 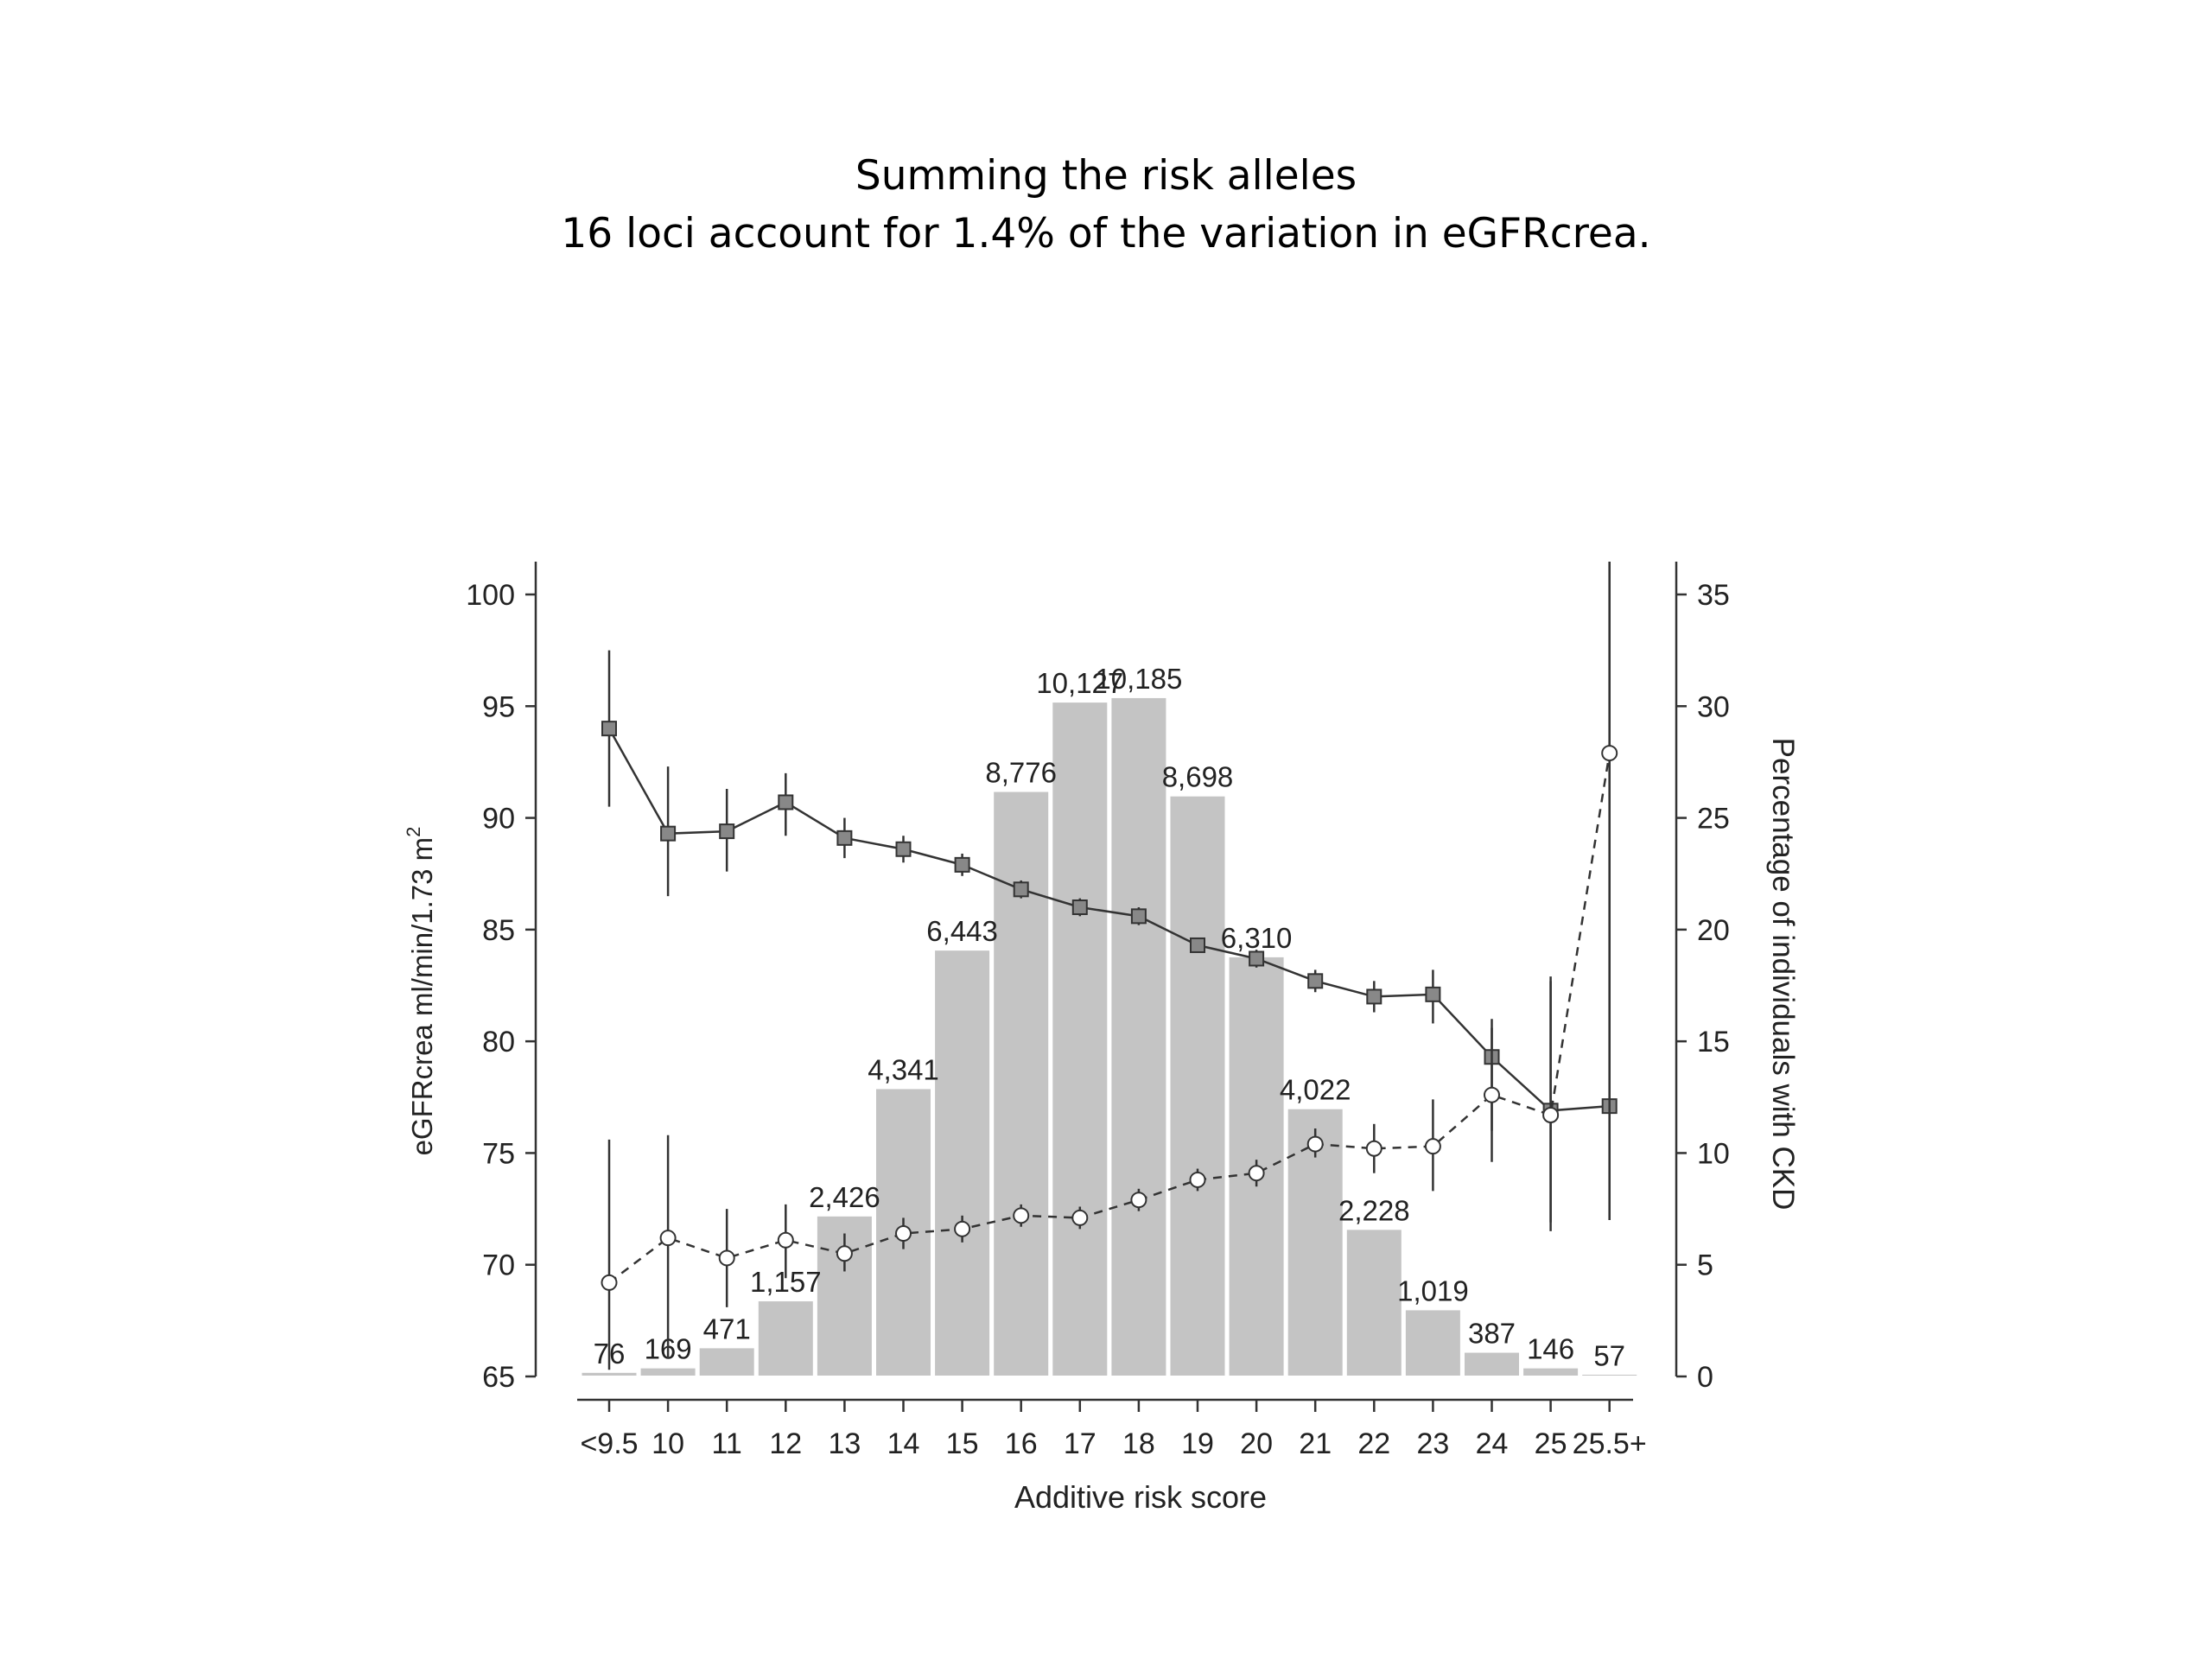 What do you see at coordinates (413, 832) in the screenshot?
I see `left-axis-label-superscript: 2` at bounding box center [413, 832].